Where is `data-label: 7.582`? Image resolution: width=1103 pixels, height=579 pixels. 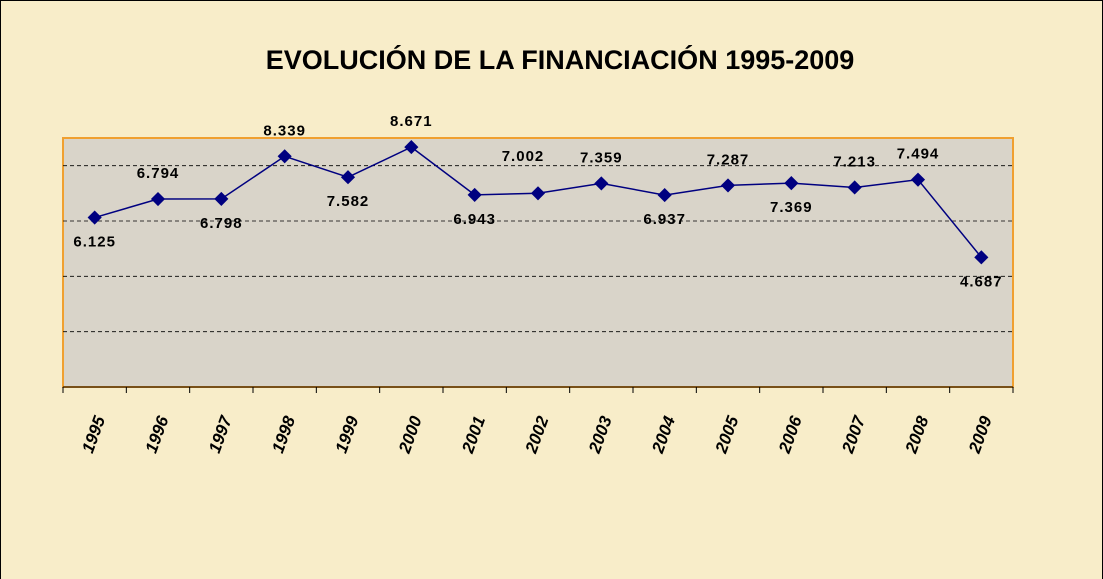
data-label: 7.582 is located at coordinates (348, 201).